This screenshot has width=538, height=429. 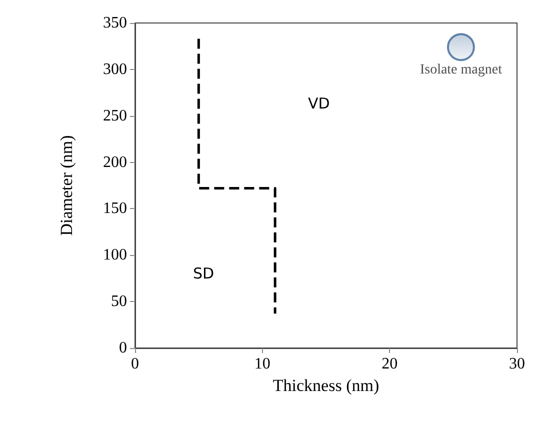 What do you see at coordinates (326, 385) in the screenshot?
I see `x-axis-title: Thickness (nm)` at bounding box center [326, 385].